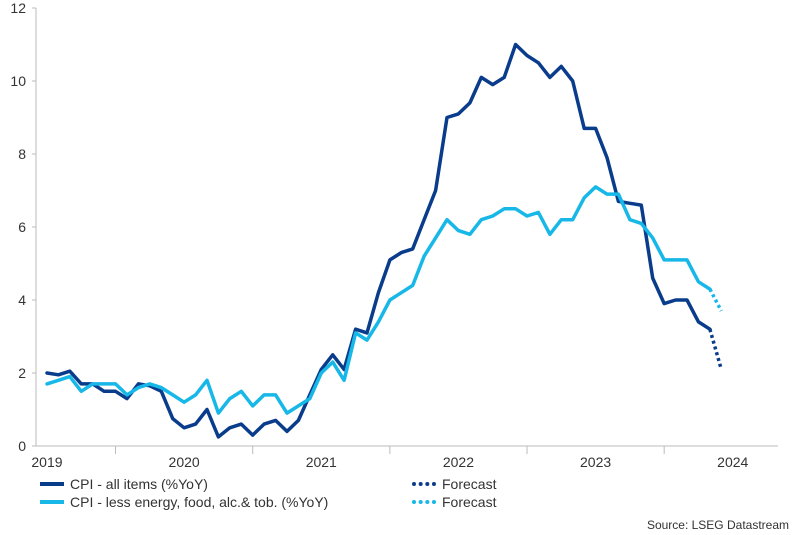 This screenshot has width=801, height=535. Describe the element at coordinates (469, 484) in the screenshot. I see `legend-label-forecast-all: Forecast` at that location.